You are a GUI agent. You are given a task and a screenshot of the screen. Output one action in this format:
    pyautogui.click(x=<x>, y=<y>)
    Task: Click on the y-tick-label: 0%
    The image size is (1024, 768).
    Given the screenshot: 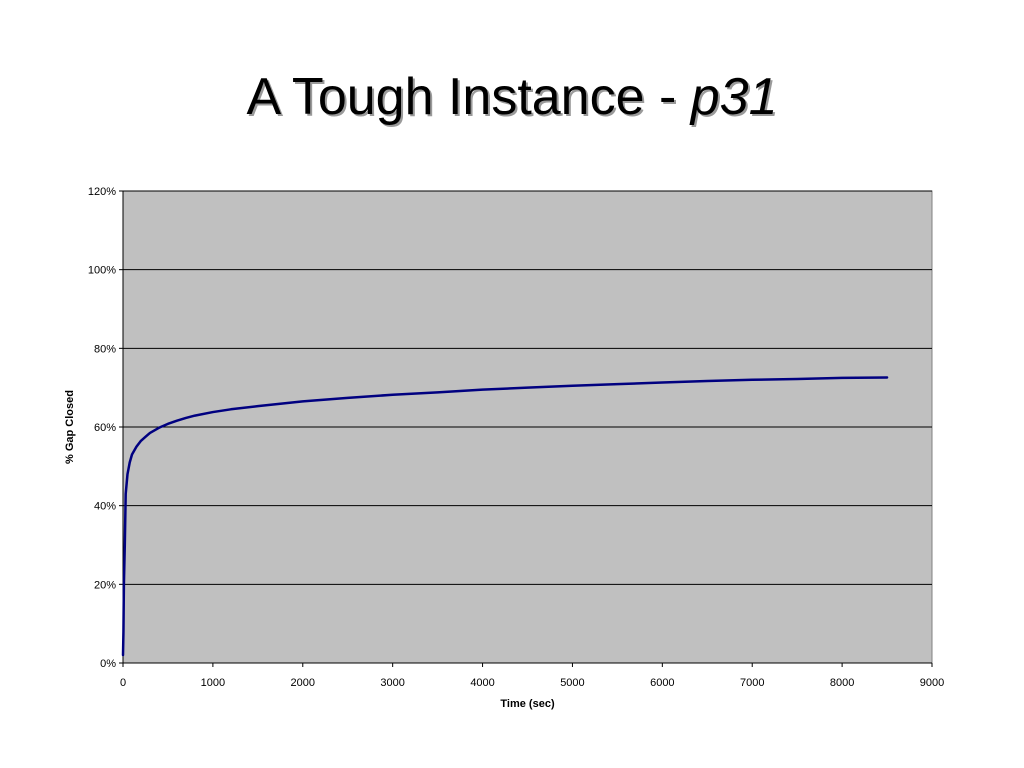 What is the action you would take?
    pyautogui.click(x=108, y=664)
    